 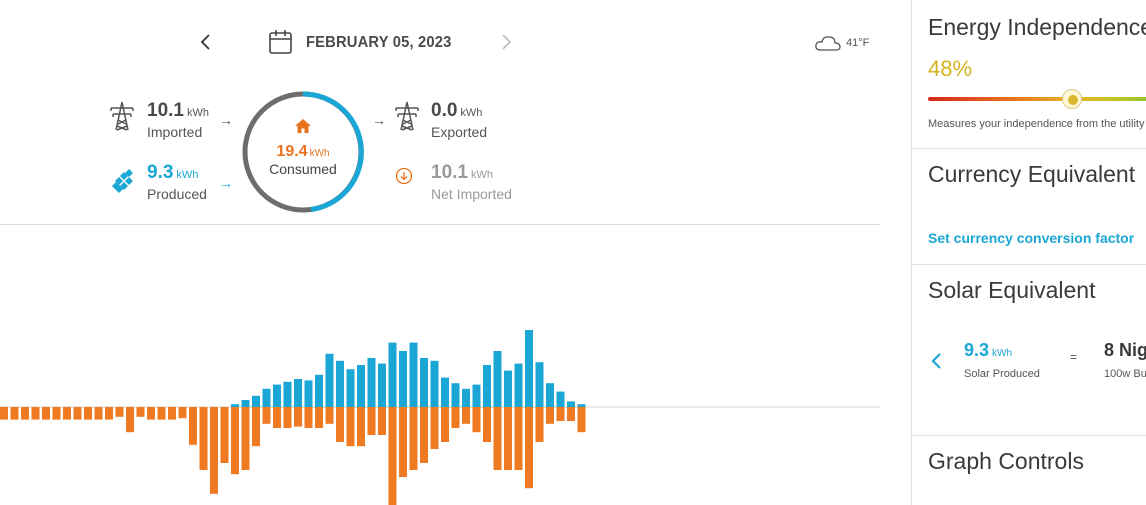 What do you see at coordinates (379, 42) in the screenshot?
I see `date-label: FEBRUARY 05, 2023` at bounding box center [379, 42].